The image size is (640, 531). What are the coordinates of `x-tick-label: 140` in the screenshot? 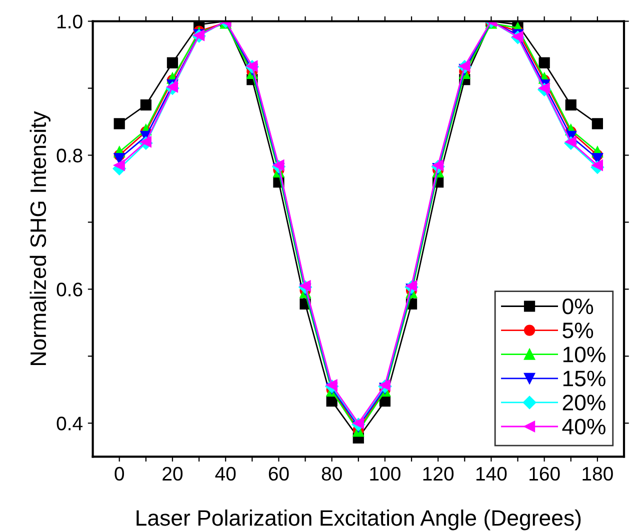 It's located at (491, 473).